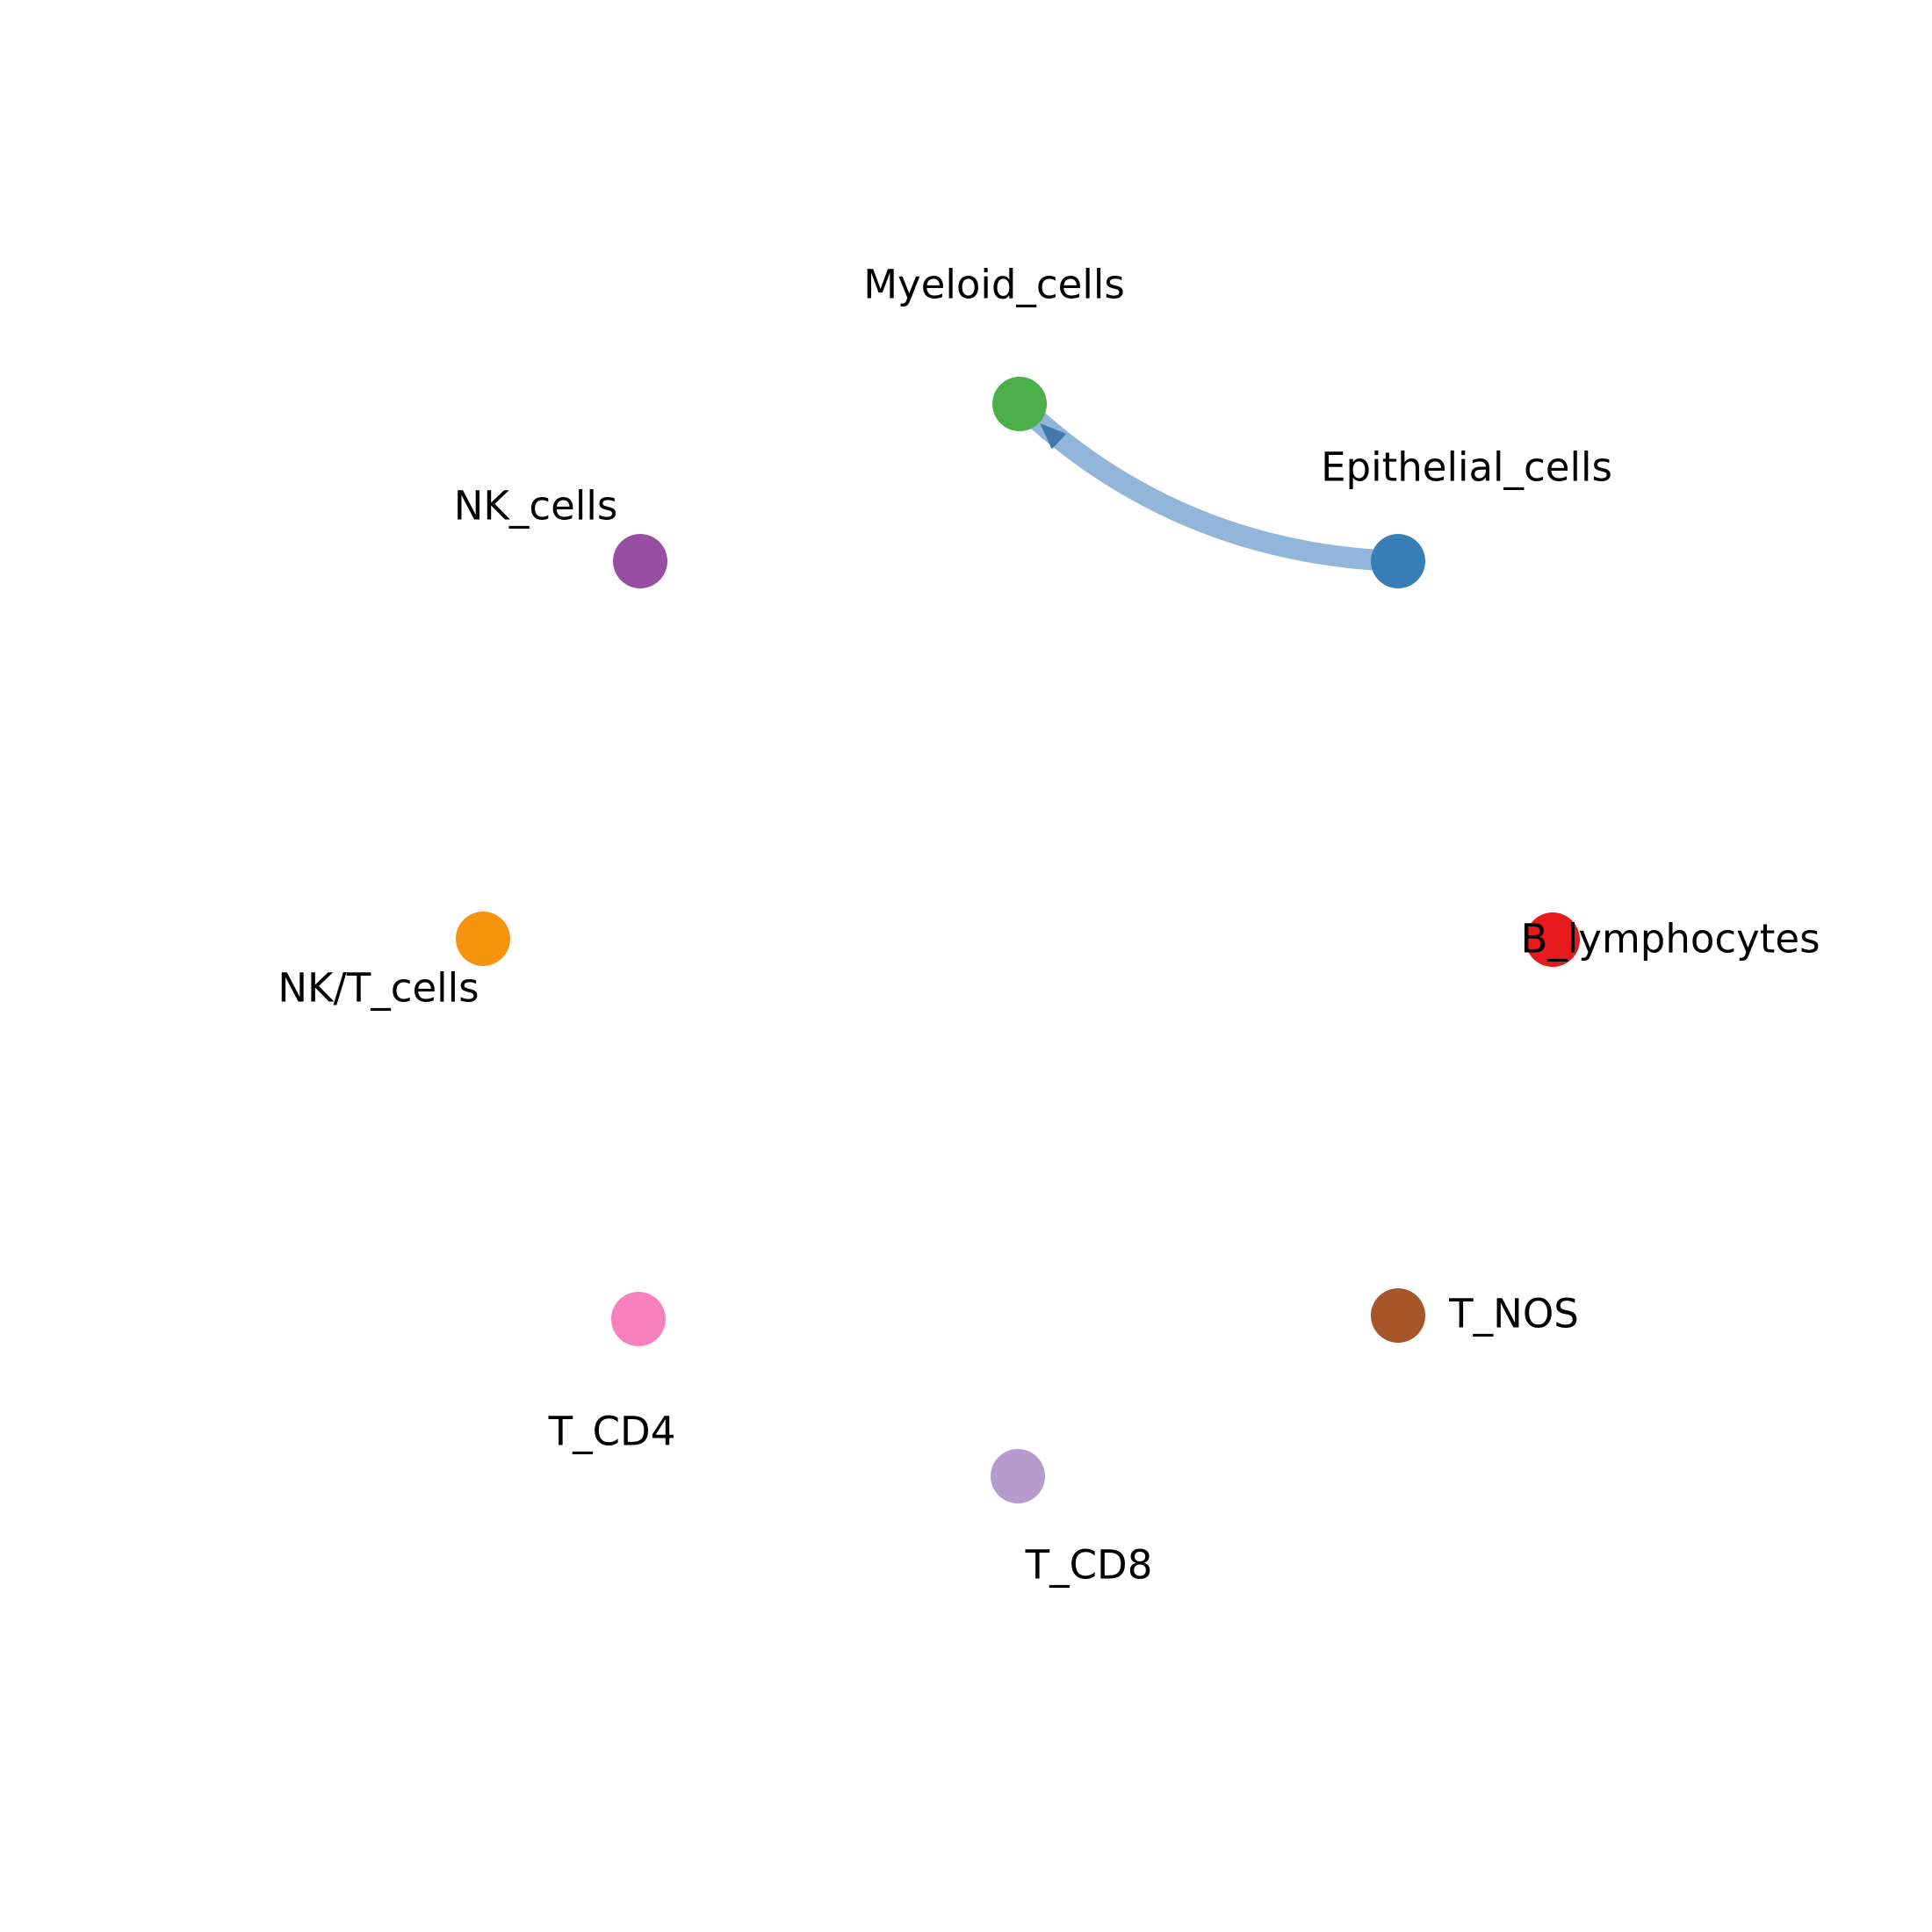 Image resolution: width=1932 pixels, height=1932 pixels. Describe the element at coordinates (638, 1319) in the screenshot. I see `node-T_CD4` at that location.